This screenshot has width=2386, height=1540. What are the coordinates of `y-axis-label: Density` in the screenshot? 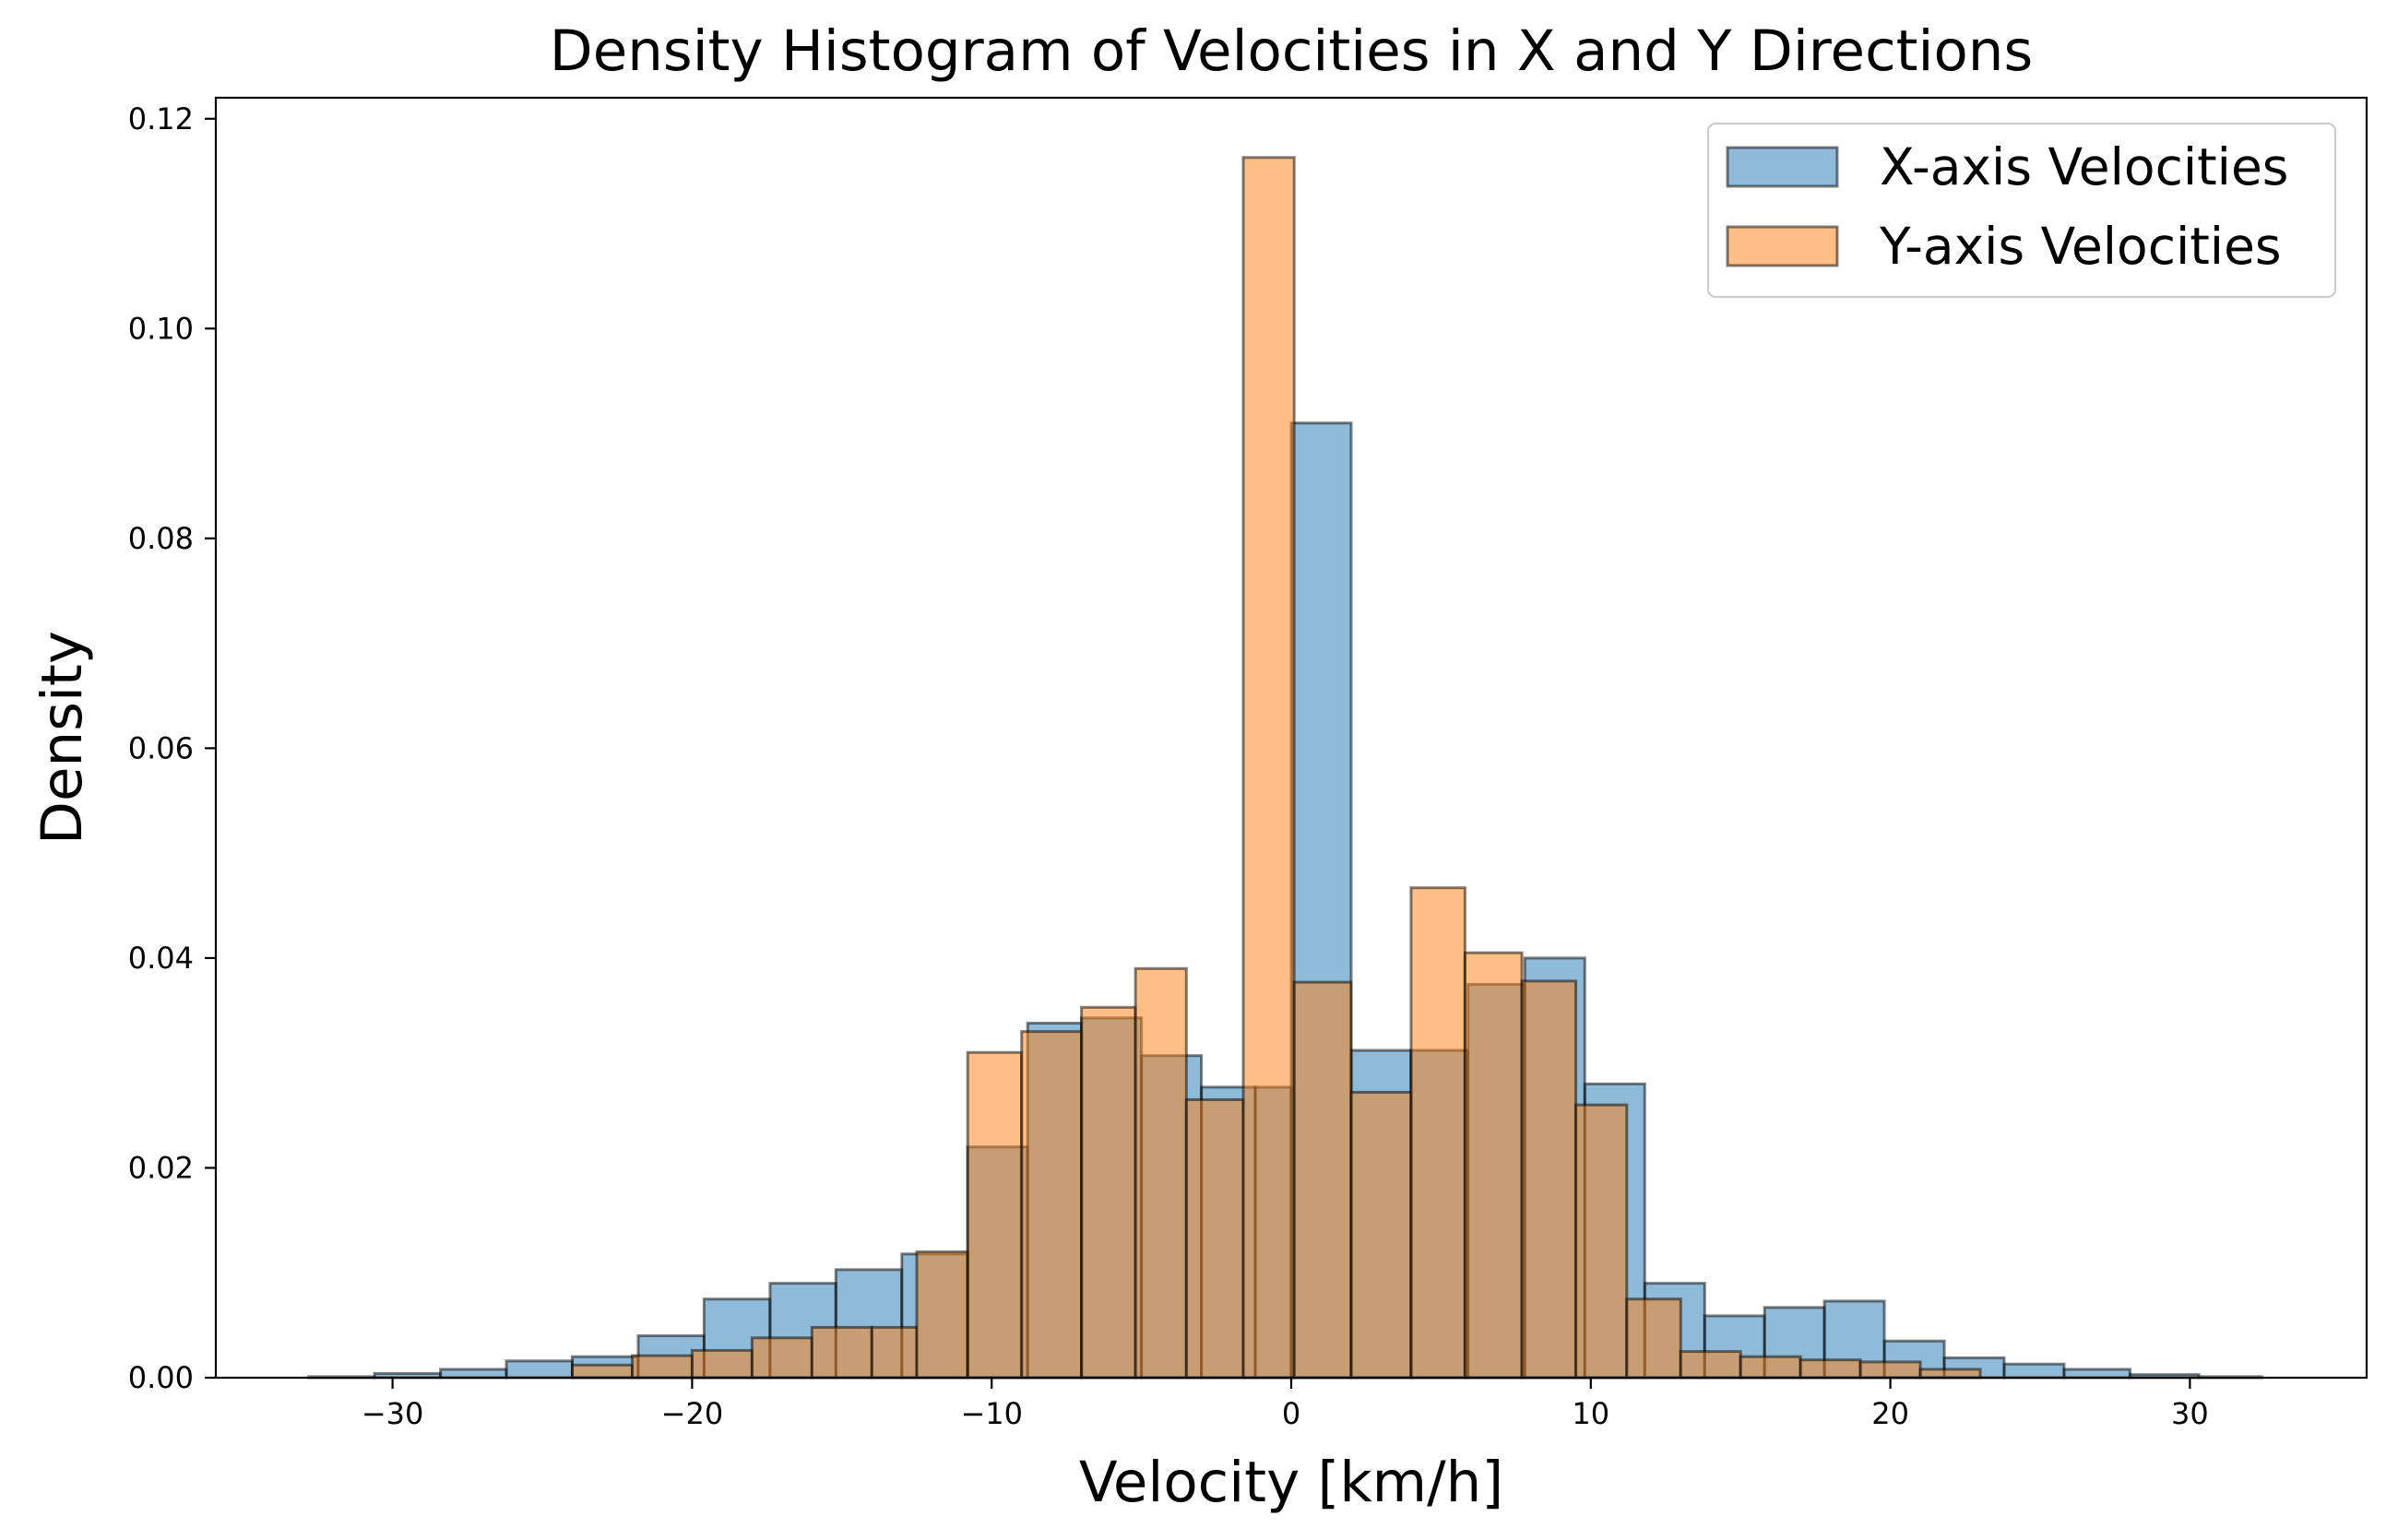 It's located at (62, 738).